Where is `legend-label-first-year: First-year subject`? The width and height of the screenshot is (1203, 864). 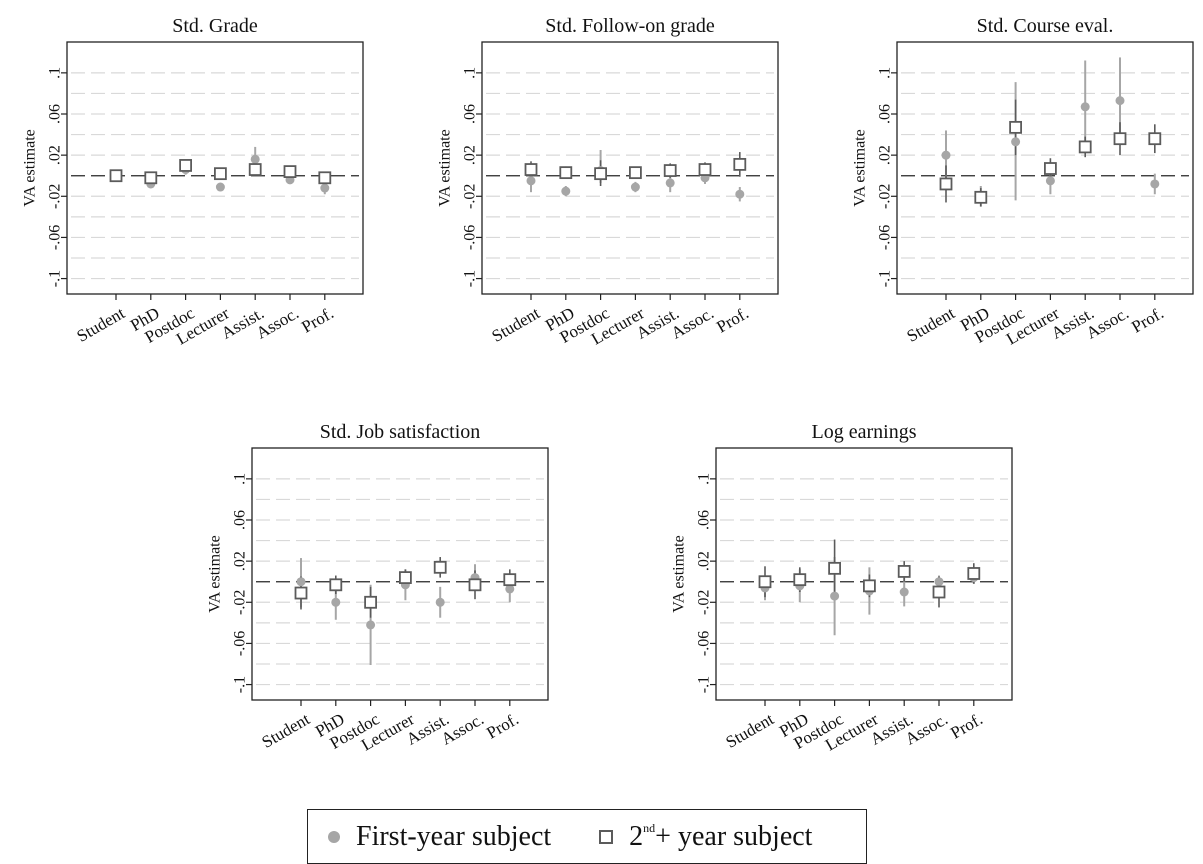
legend-label-first-year: First-year subject is located at coordinates (454, 836).